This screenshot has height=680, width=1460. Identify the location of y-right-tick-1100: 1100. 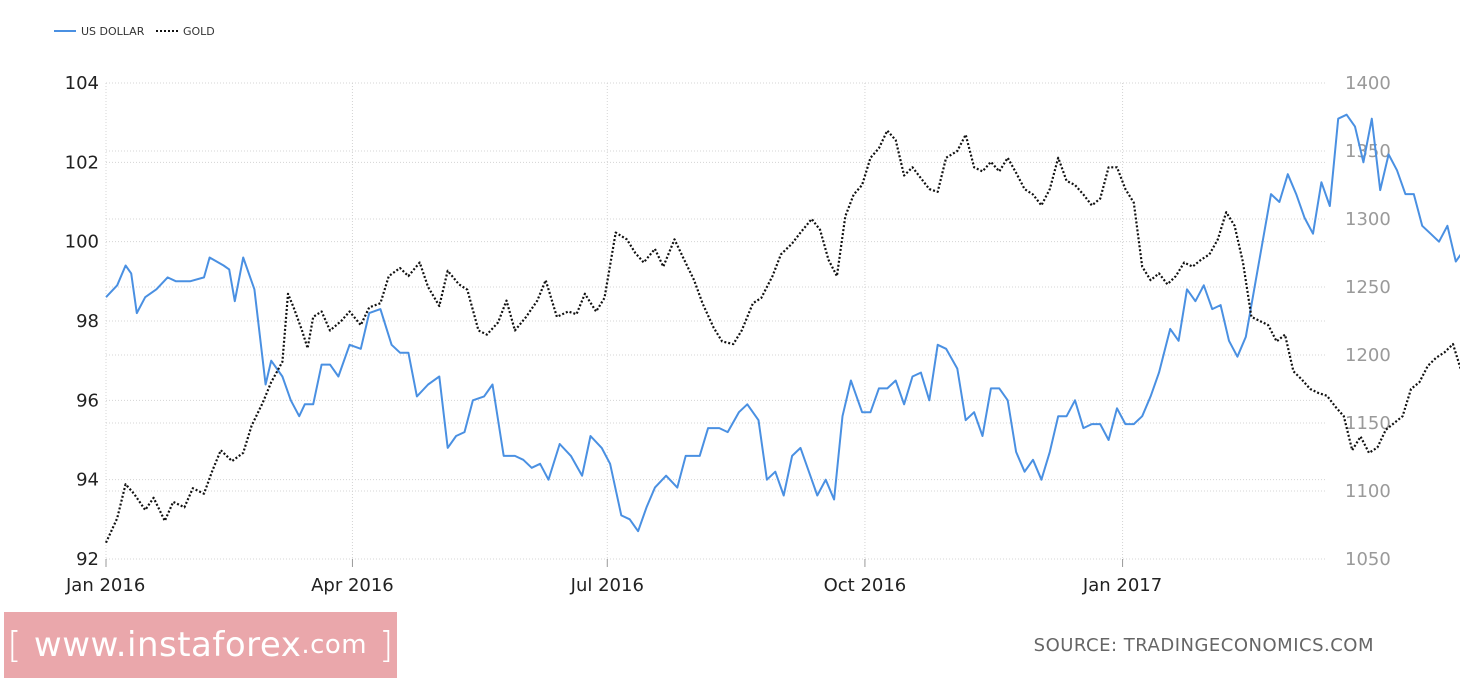
(1368, 491).